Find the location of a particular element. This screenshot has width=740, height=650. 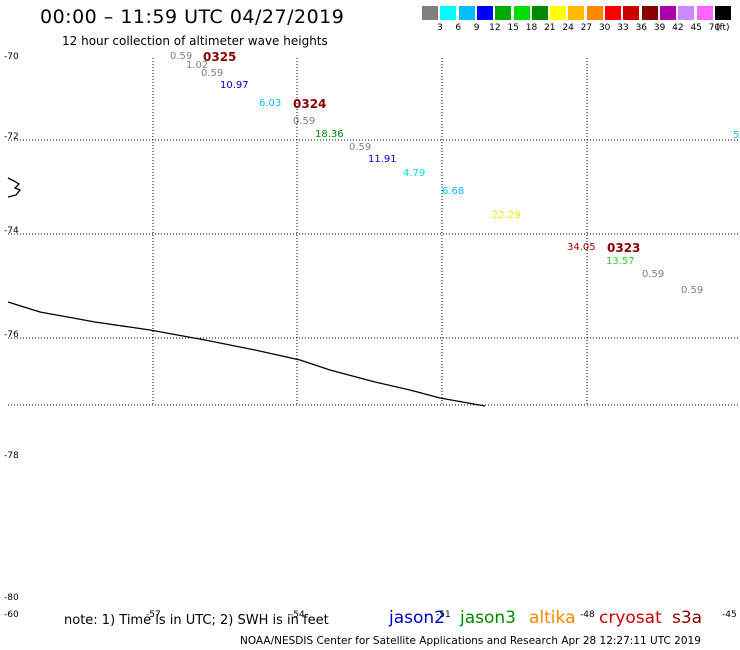

satellite-name: jason2 is located at coordinates (417, 618).